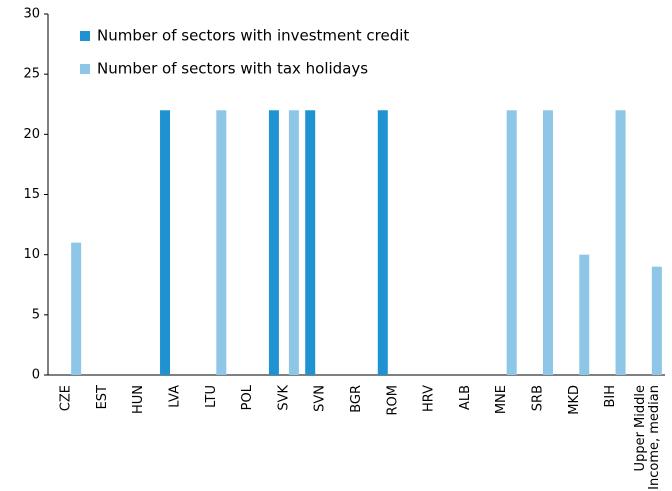  I want to click on y-tick-label: 20, so click(31, 134).